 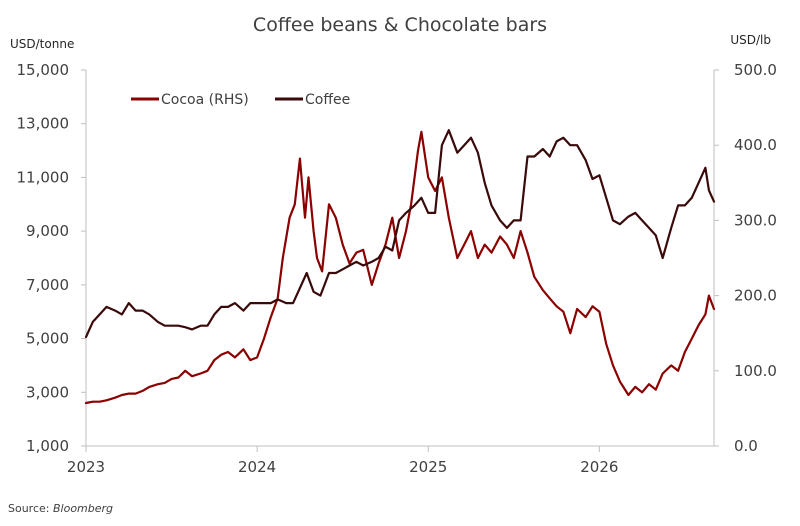 I want to click on right-tick-label: 100.0, so click(x=755, y=371).